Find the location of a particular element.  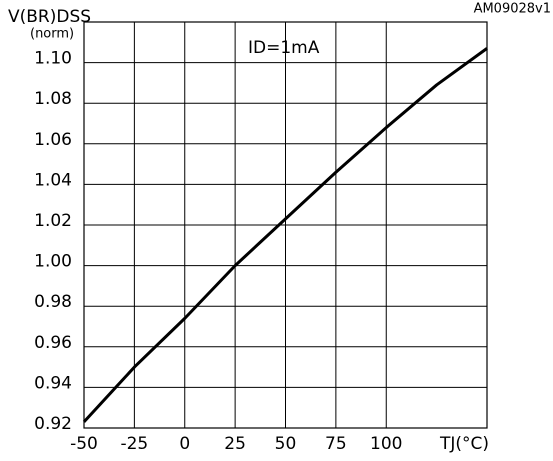

x-tick-label: 75 is located at coordinates (336, 444).